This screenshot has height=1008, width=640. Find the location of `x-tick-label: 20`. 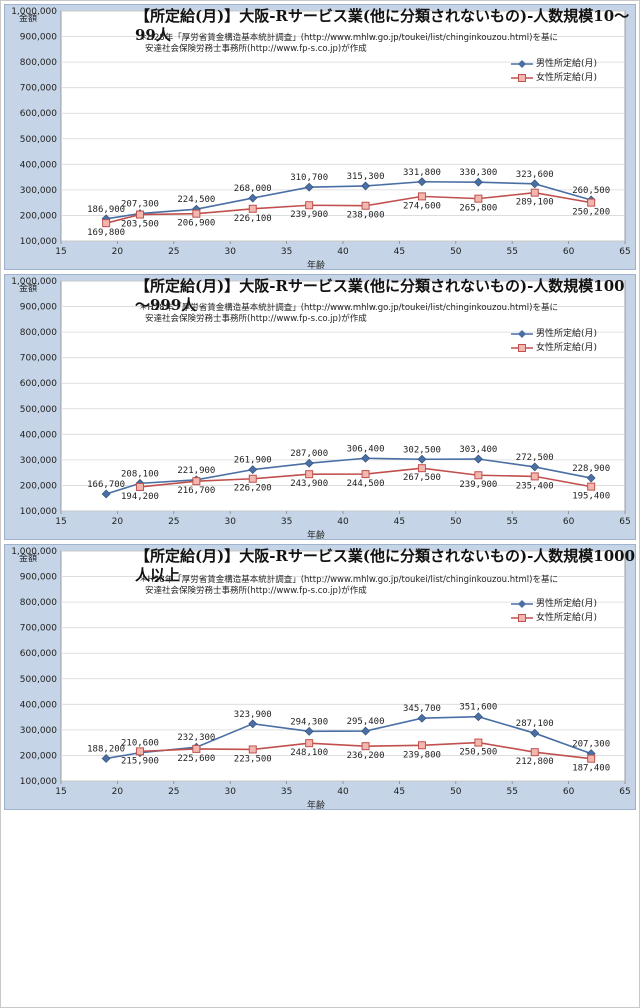

x-tick-label: 20 is located at coordinates (118, 792).